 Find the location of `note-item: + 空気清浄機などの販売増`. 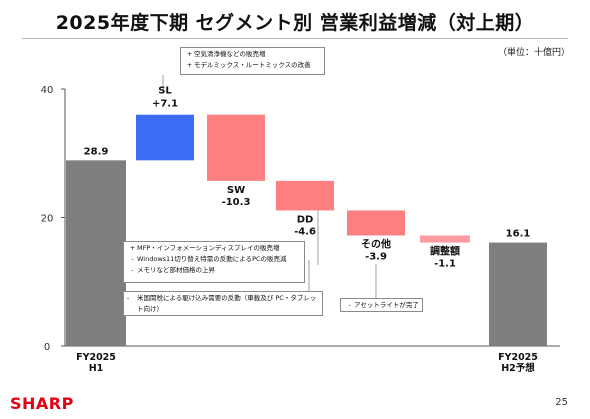

note-item: + 空気清浄機などの販売増 is located at coordinates (226, 54).